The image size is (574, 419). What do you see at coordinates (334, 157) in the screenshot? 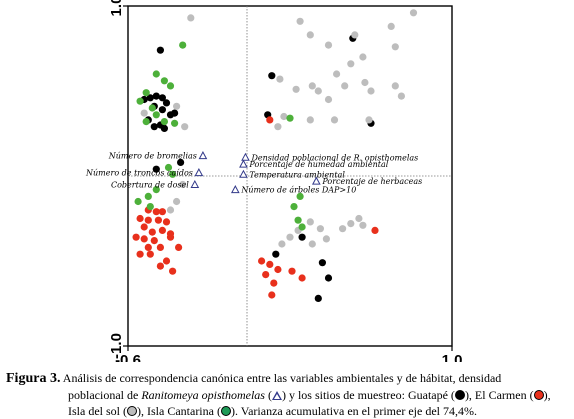
I see `variable-label: Densidad poblacional de R. opisthomelas` at bounding box center [334, 157].